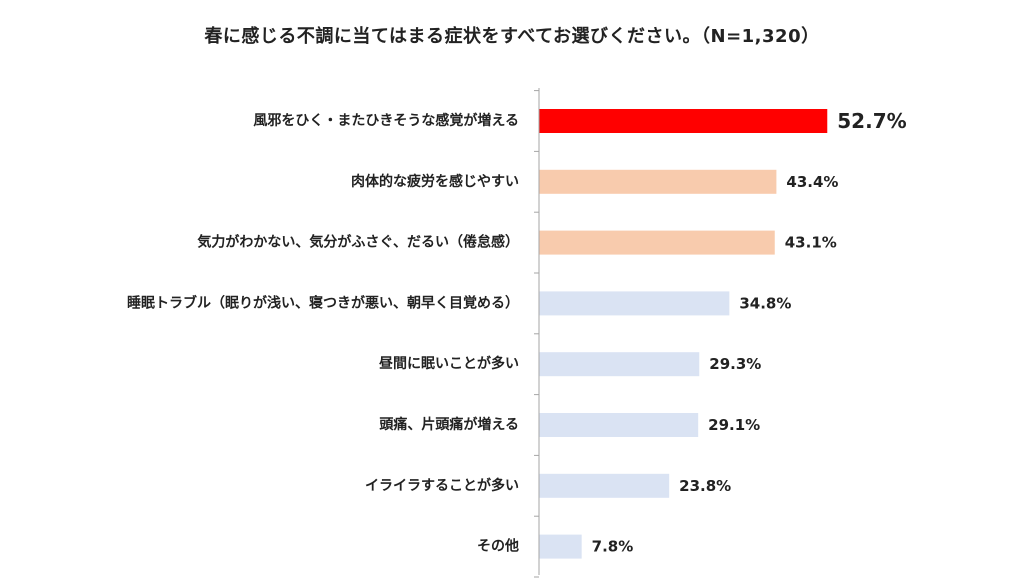 This screenshot has width=1024, height=586. What do you see at coordinates (537, 333) in the screenshot?
I see `axis-layer` at bounding box center [537, 333].